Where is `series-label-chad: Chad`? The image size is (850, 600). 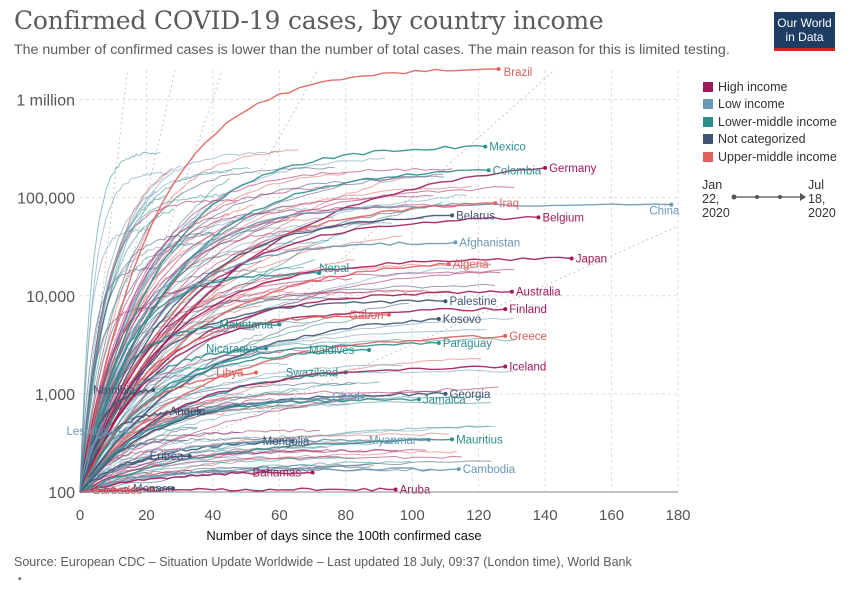 series-label-chad: Chad is located at coordinates (346, 398).